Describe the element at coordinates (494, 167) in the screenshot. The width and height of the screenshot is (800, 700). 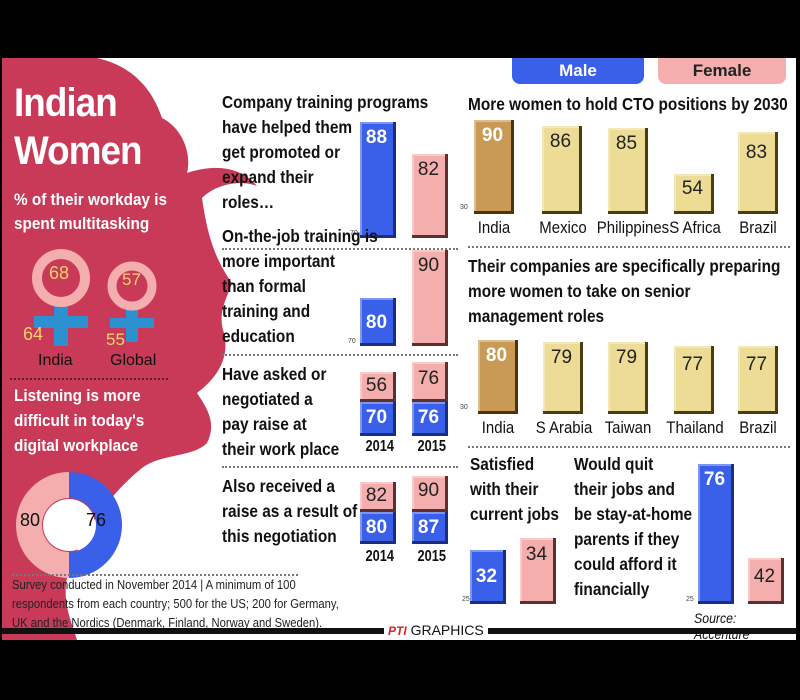
I see `cto-bar-india: 90` at that location.